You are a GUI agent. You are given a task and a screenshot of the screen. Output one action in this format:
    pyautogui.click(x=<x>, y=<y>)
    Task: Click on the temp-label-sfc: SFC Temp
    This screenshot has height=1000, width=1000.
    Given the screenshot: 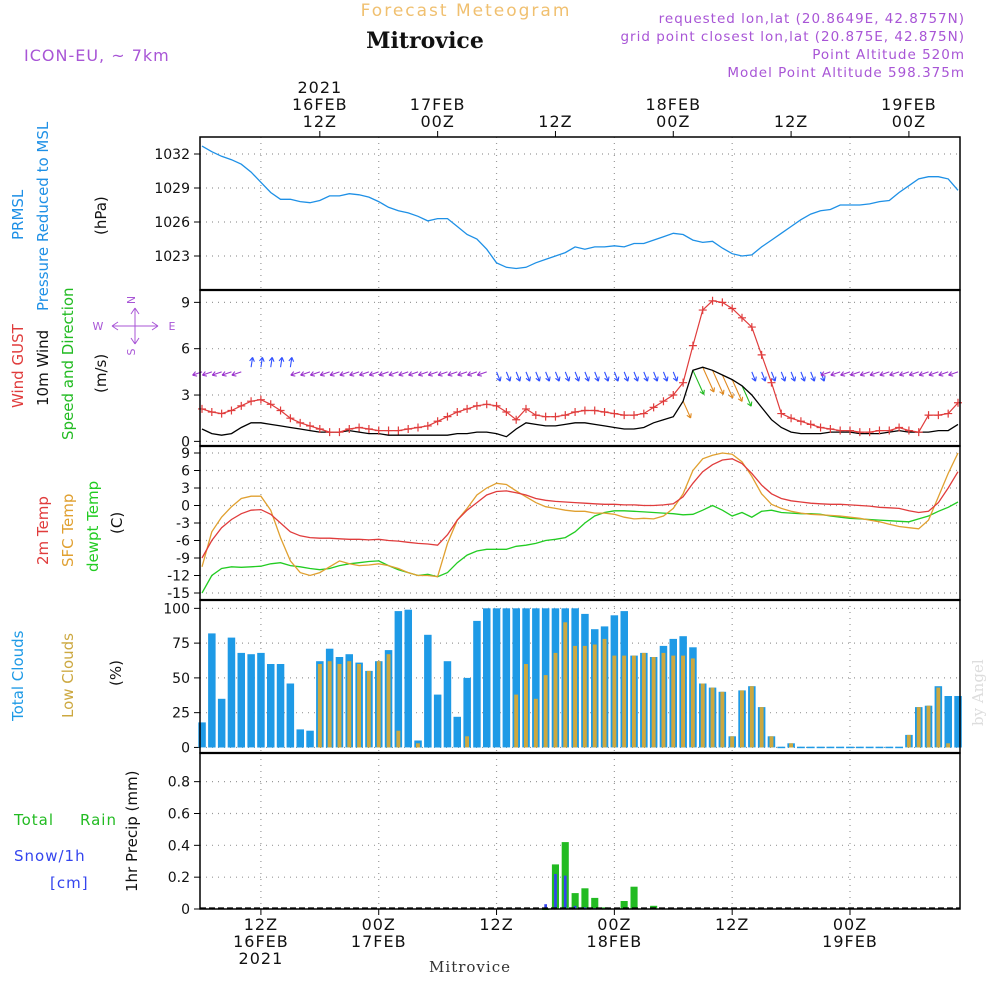 What is the action you would take?
    pyautogui.click(x=68, y=530)
    